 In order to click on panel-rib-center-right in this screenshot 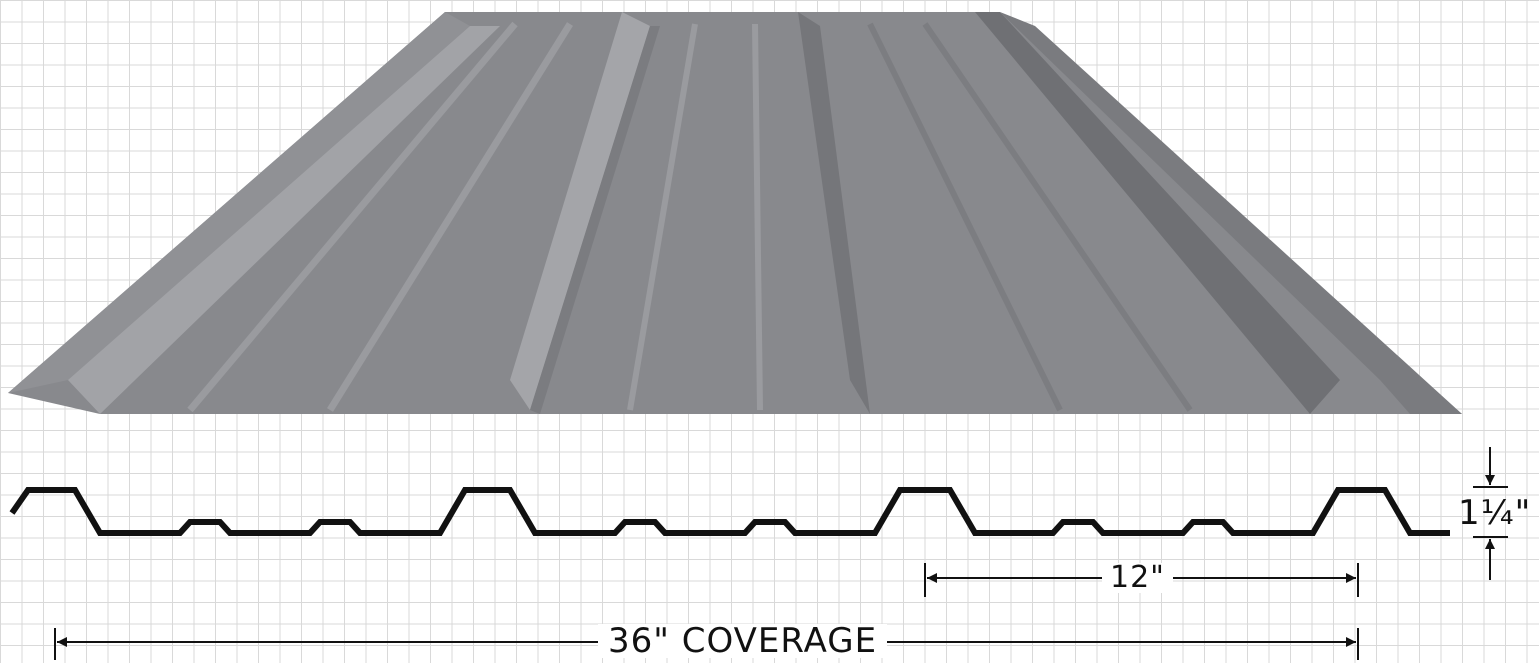, I will do `click(834, 213)`.